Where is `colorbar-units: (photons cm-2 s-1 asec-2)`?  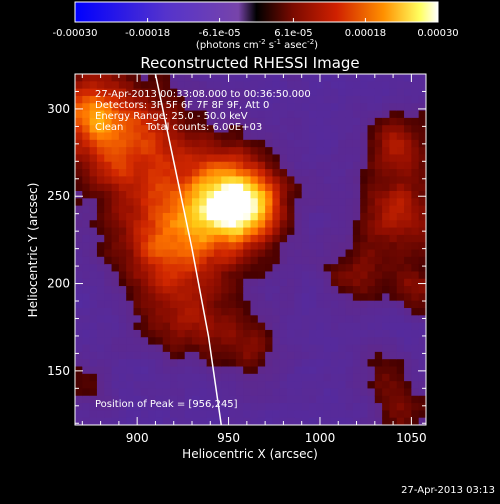 colorbar-units: (photons cm-2 s-1 asec-2) is located at coordinates (257, 44).